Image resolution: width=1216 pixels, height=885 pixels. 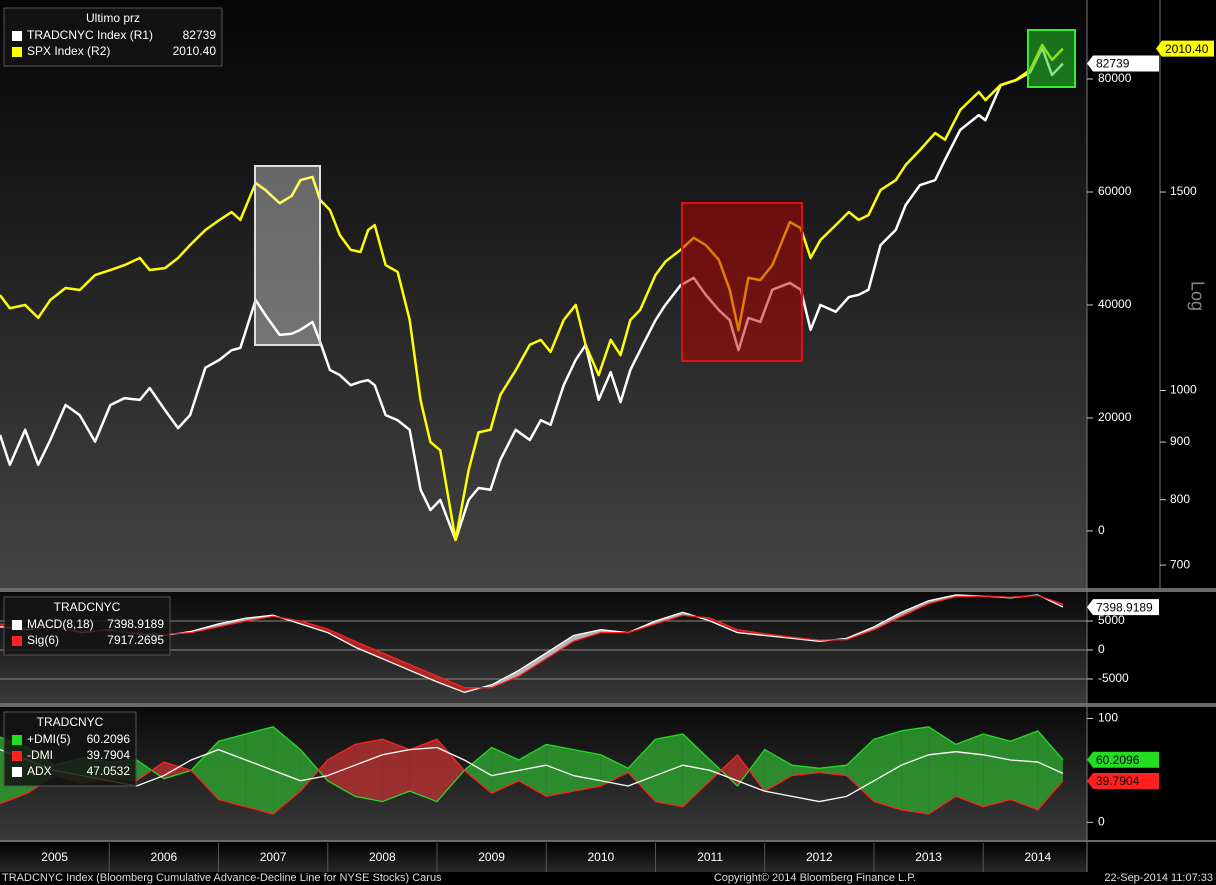 What do you see at coordinates (200, 35) in the screenshot?
I see `legend-value: 82739` at bounding box center [200, 35].